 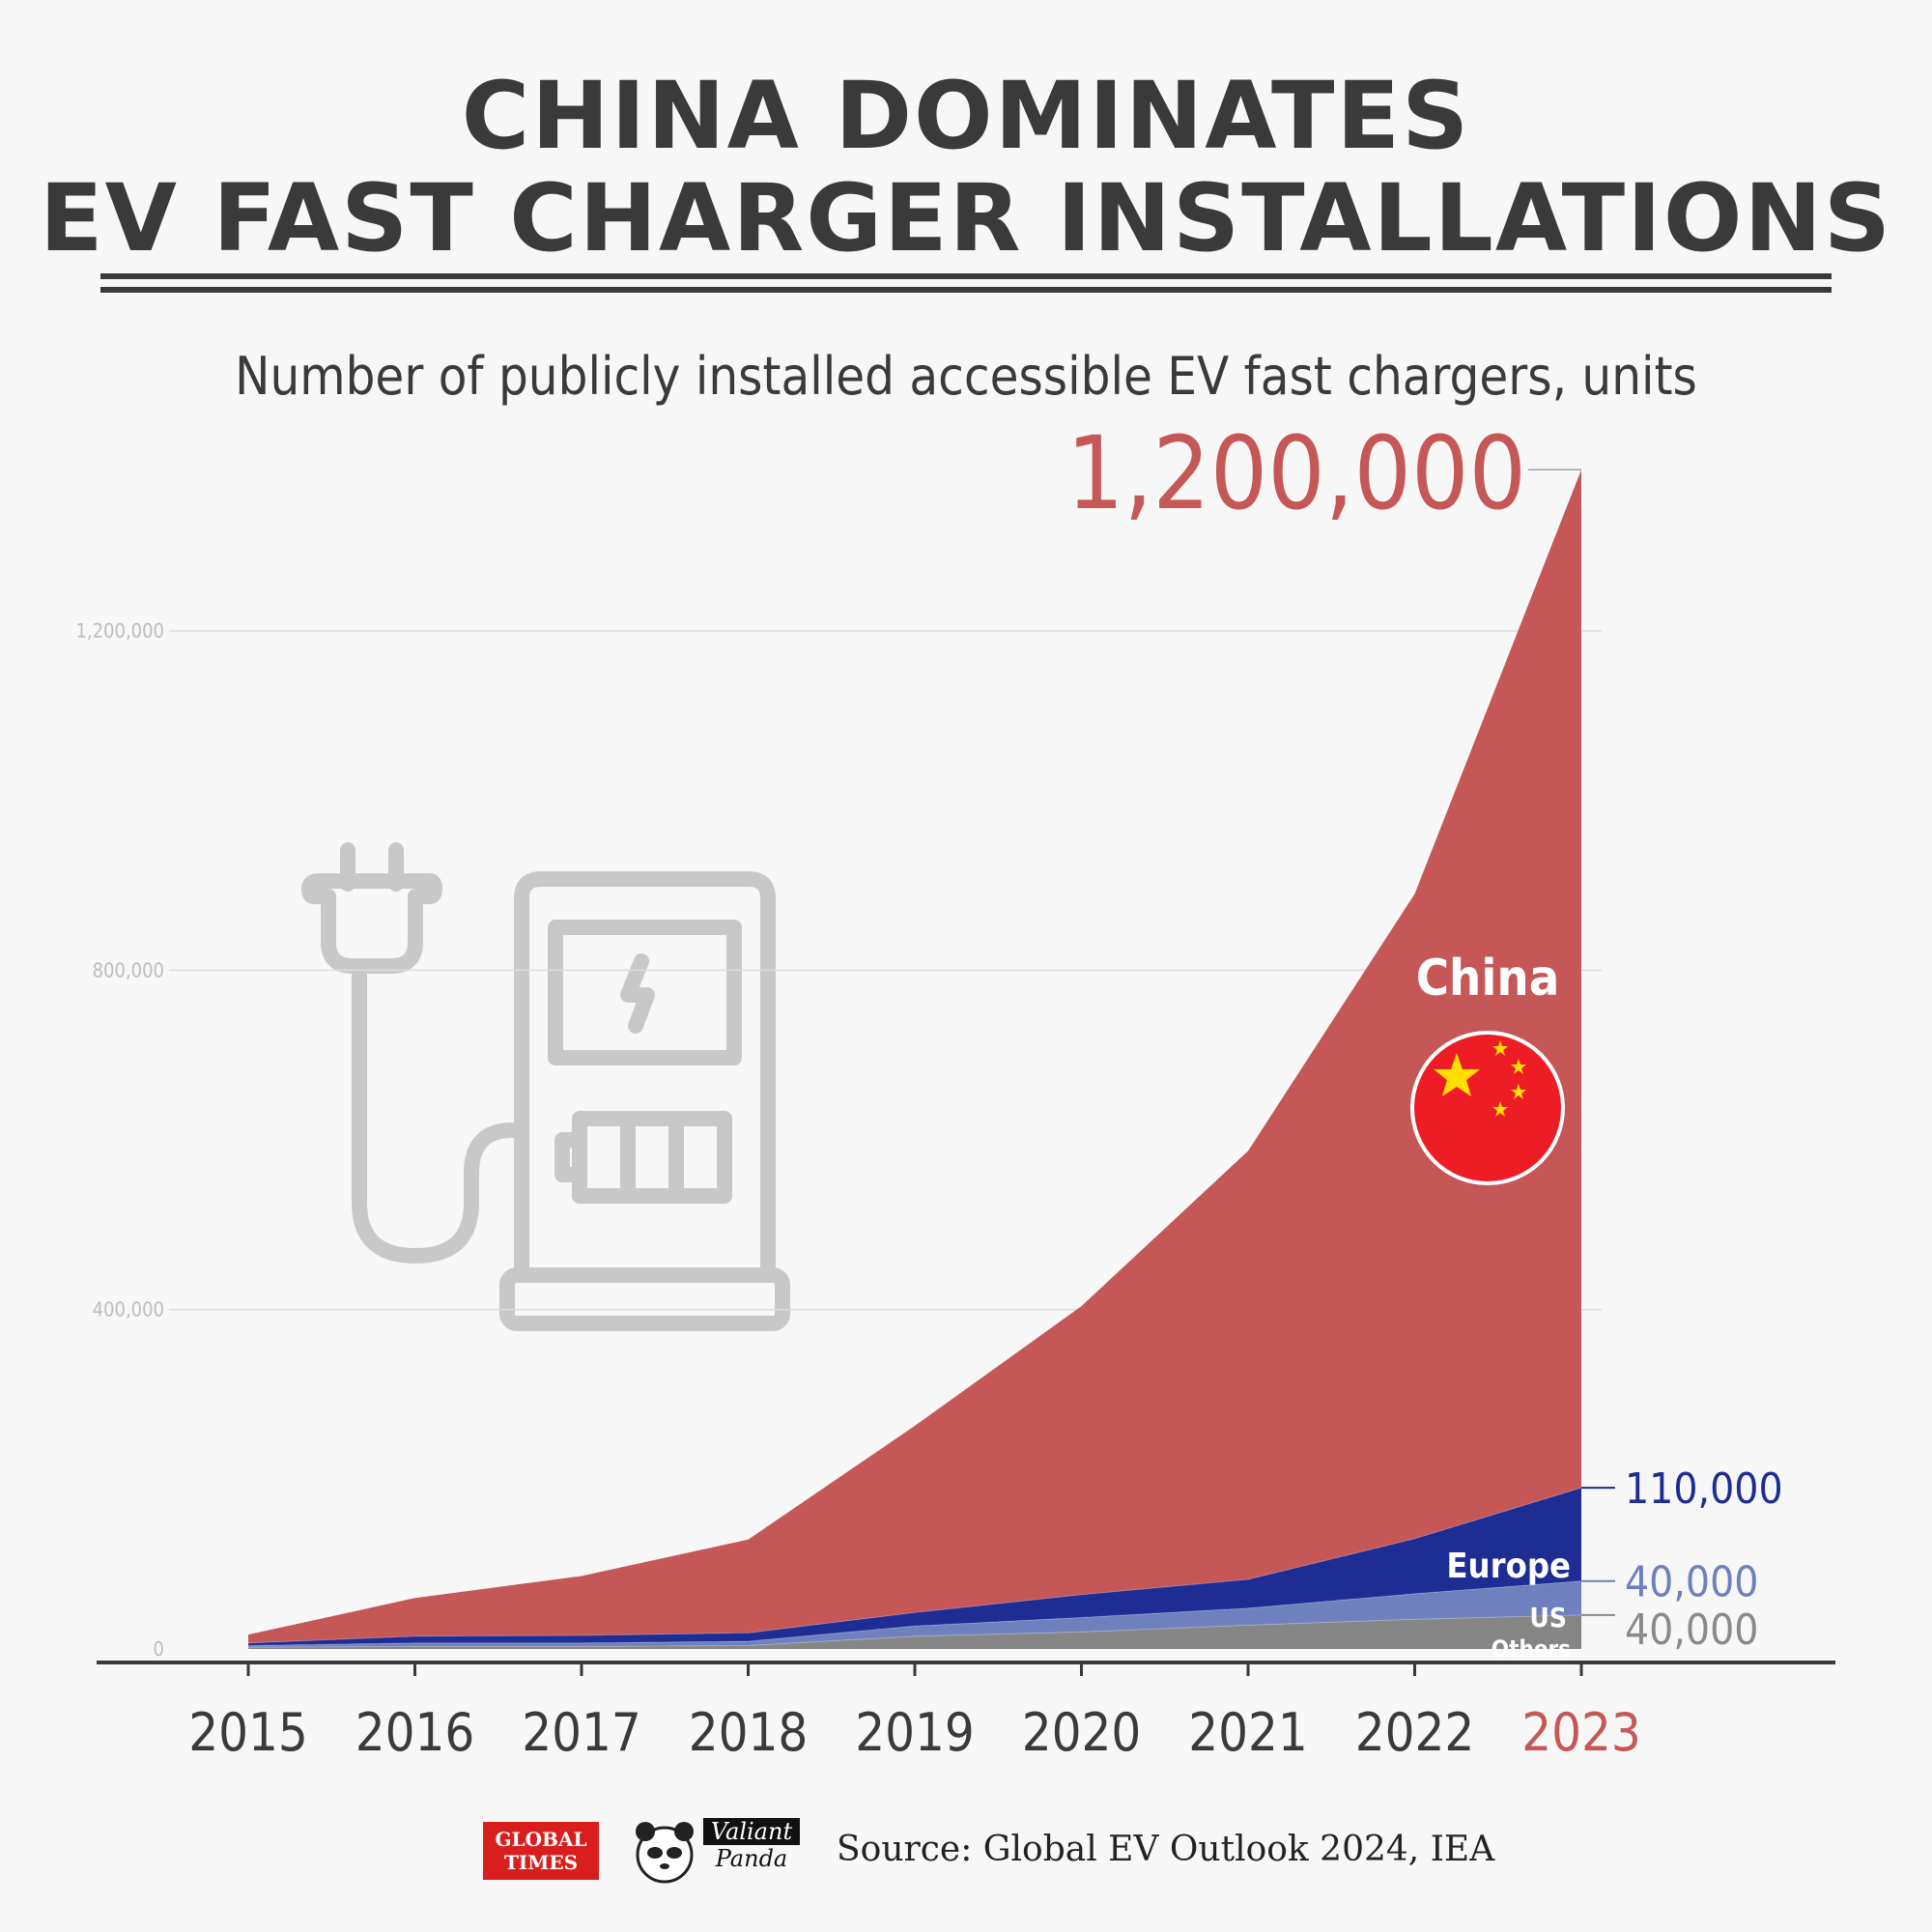 I want to click on area-others, so click(x=914, y=1631).